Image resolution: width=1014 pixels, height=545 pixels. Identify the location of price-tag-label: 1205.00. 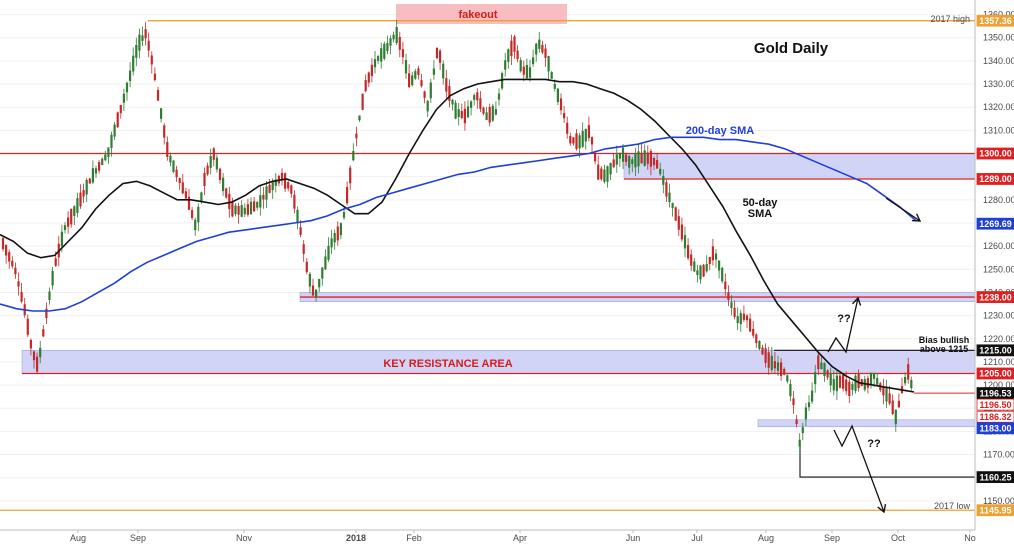
(995, 374).